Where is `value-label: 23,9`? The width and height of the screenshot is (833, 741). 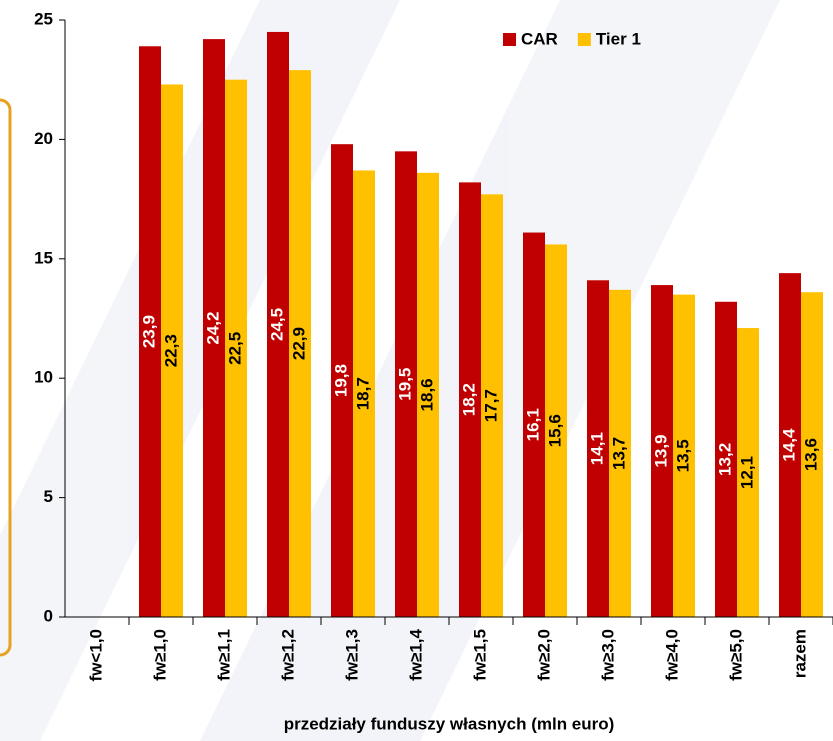
value-label: 23,9 is located at coordinates (148, 331).